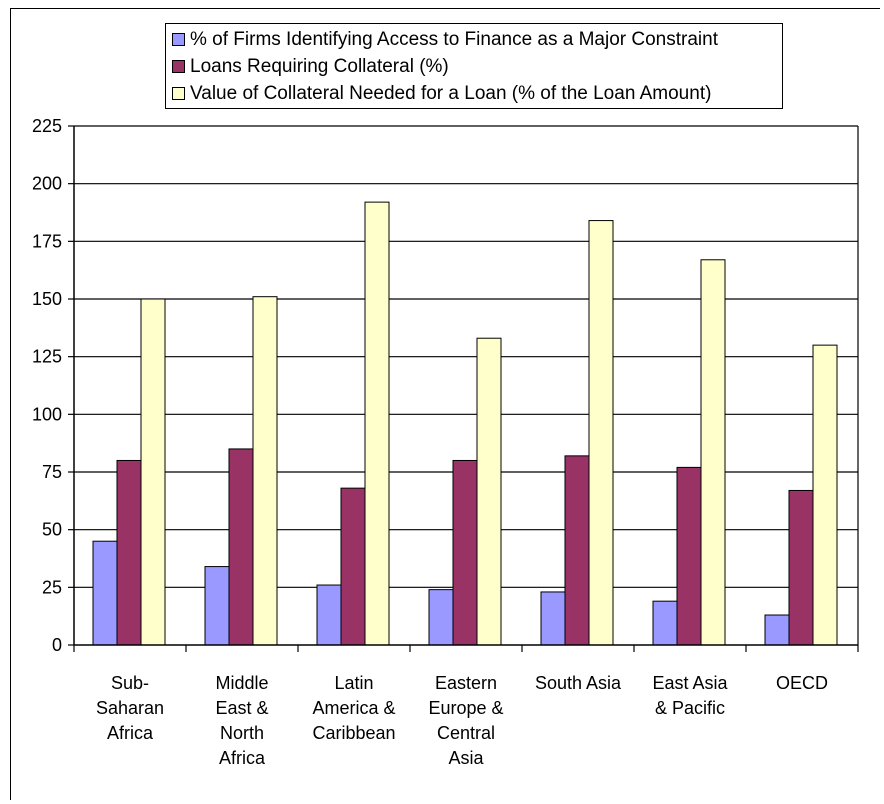 This screenshot has height=804, width=884. Describe the element at coordinates (578, 683) in the screenshot. I see `category-label: South Asia` at that location.